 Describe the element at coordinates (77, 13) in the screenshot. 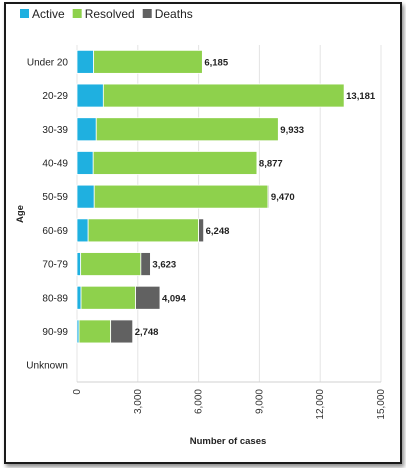

I see `legend-swatch-resolved` at that location.